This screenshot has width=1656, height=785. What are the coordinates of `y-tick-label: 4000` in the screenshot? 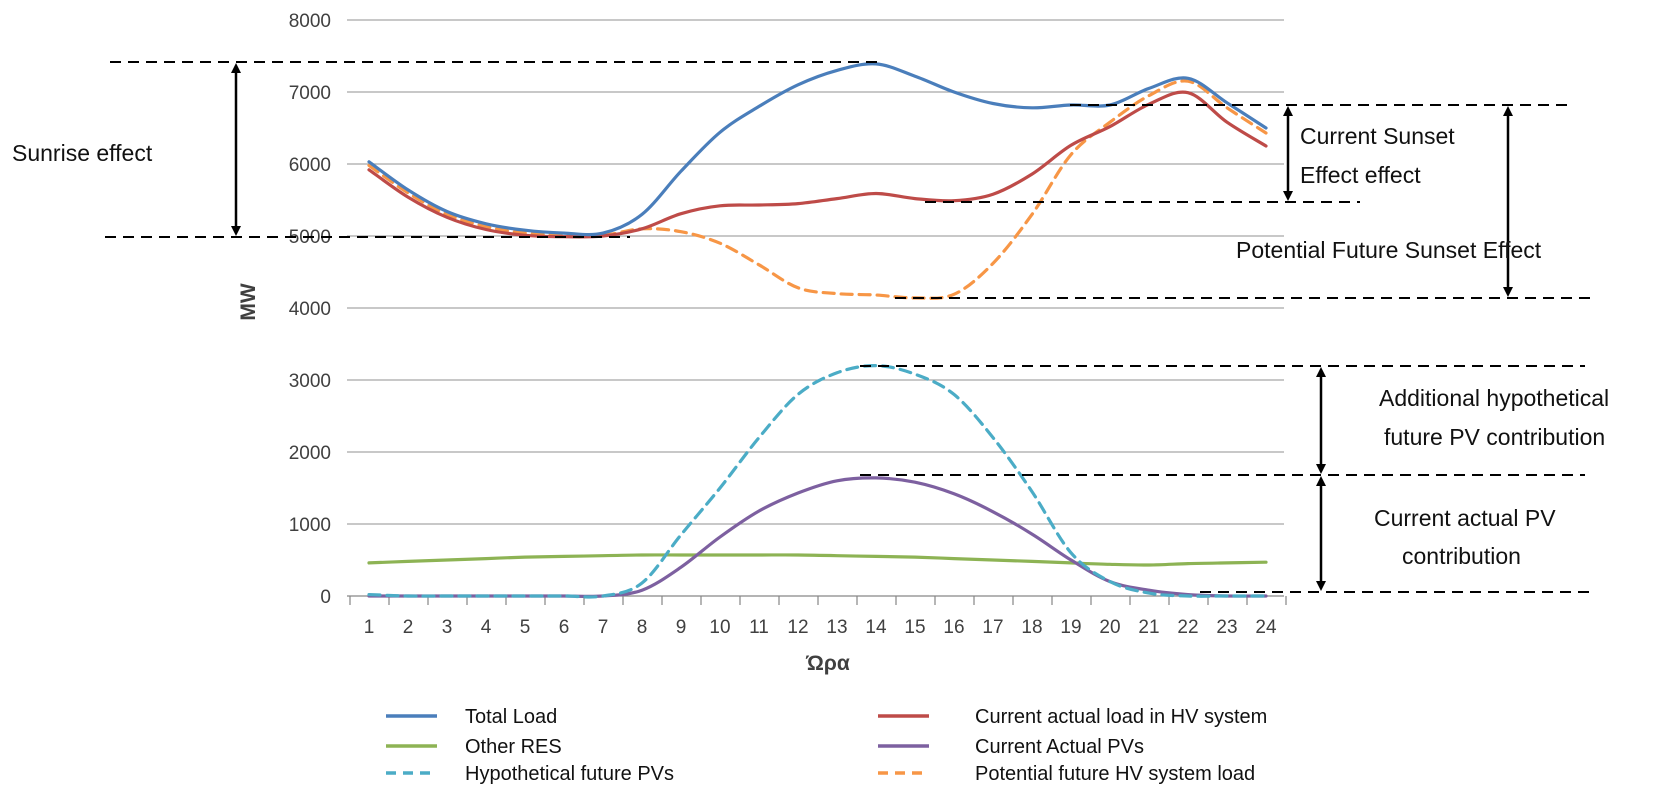 It's located at (310, 309).